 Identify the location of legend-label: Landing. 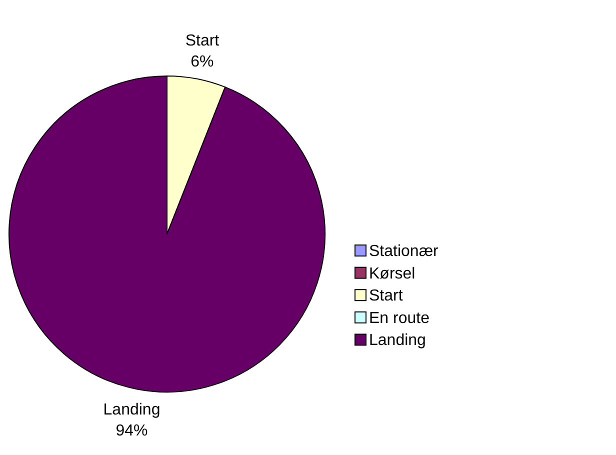
(397, 341).